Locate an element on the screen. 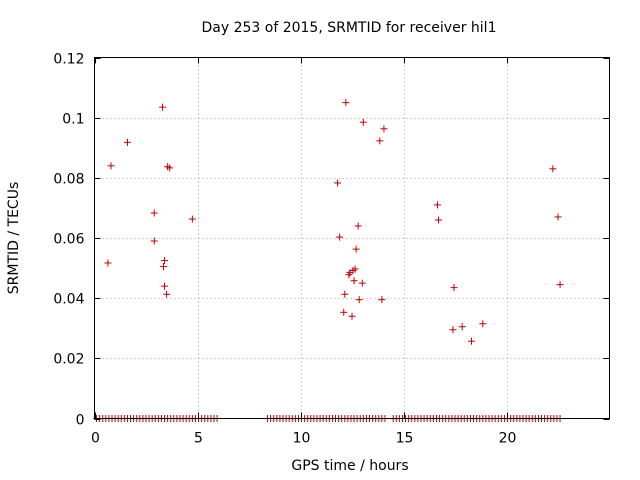 The image size is (640, 480). x-tick-label: 20 is located at coordinates (508, 439).